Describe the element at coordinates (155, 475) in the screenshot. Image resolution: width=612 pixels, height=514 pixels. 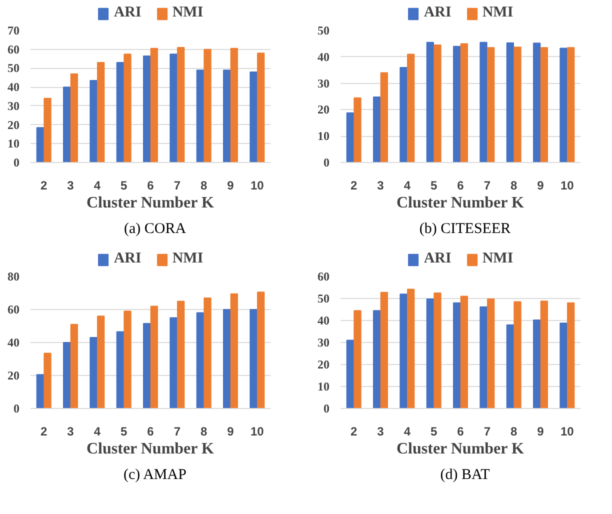
I see `text: (c) AMAP` at that location.